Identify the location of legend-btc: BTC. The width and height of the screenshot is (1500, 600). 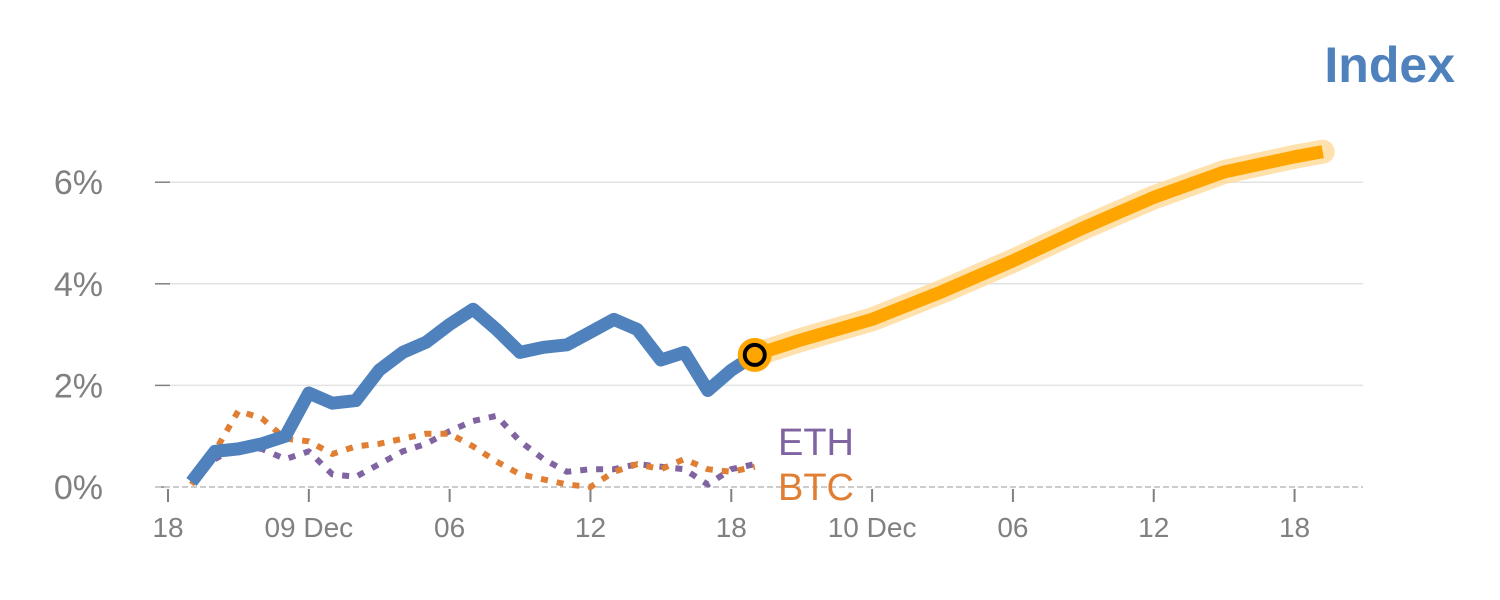
(816, 488).